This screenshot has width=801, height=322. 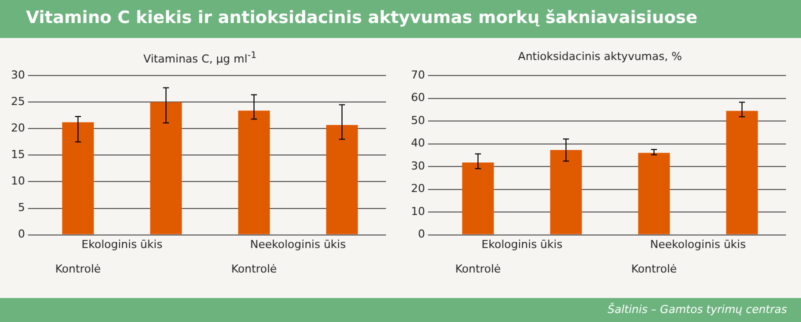 What do you see at coordinates (17, 101) in the screenshot?
I see `y-tick-label: 25` at bounding box center [17, 101].